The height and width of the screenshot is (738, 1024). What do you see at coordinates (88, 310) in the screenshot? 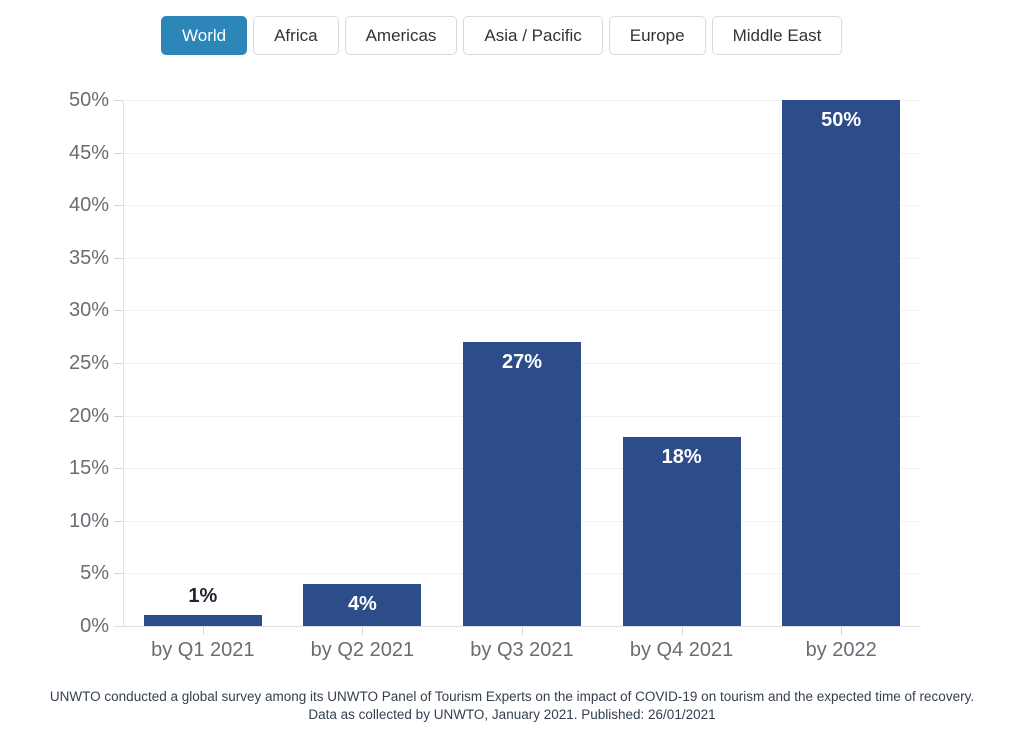
I see `y-axis-label: 30%` at bounding box center [88, 310].